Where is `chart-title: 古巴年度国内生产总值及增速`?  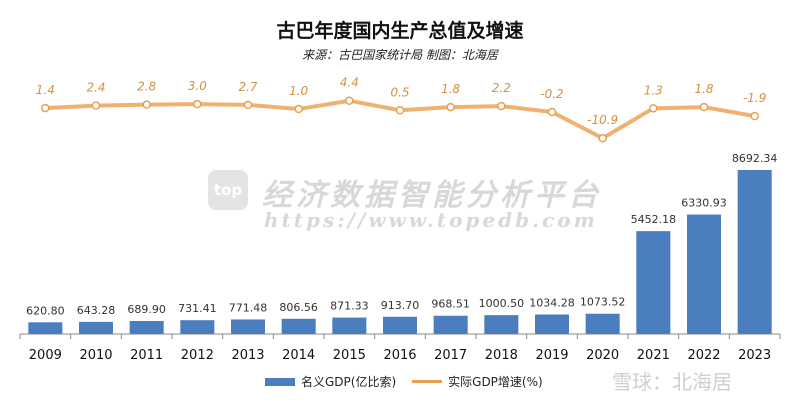 chart-title: 古巴年度国内生产总值及增速 is located at coordinates (400, 31).